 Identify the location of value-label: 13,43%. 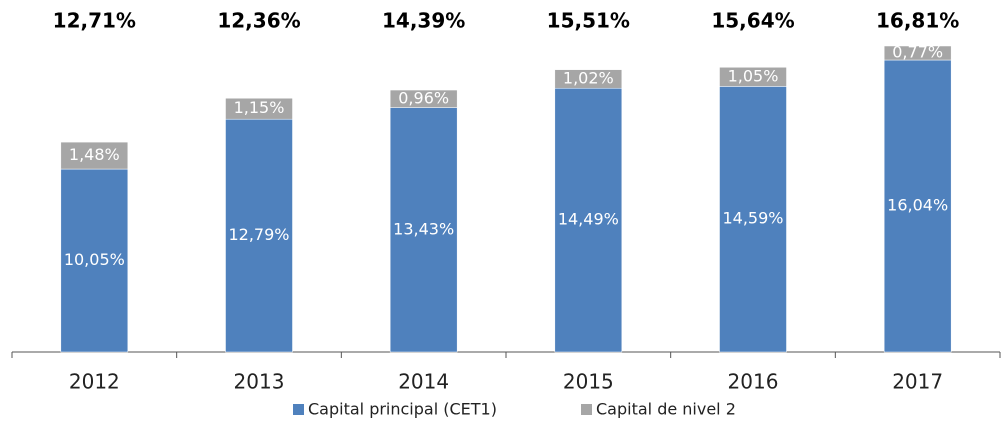
(423, 228).